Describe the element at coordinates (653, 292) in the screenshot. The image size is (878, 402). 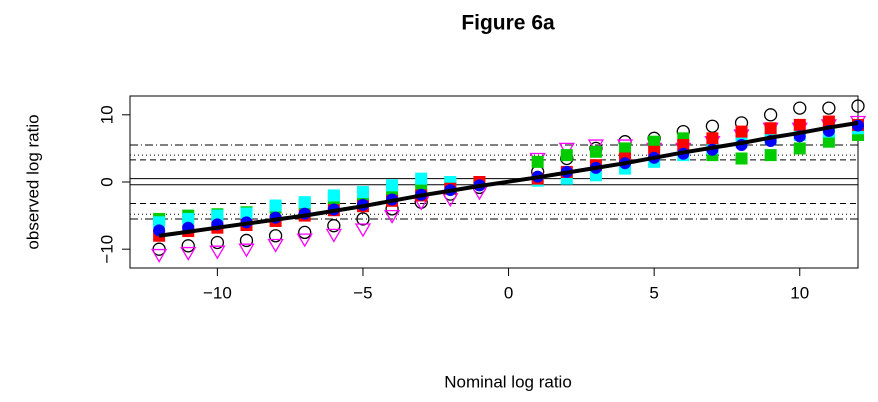
I see `x-tick-label: 5` at that location.